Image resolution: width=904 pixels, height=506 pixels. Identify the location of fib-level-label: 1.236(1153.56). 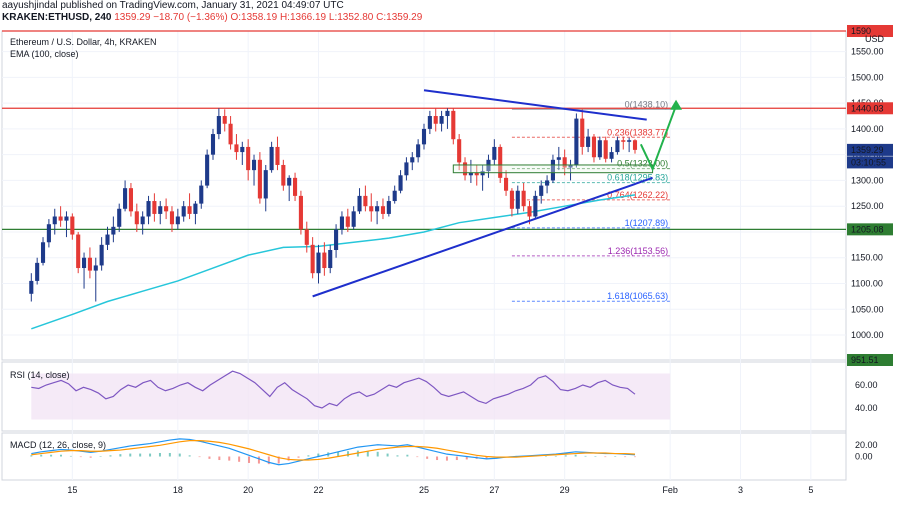
(638, 251).